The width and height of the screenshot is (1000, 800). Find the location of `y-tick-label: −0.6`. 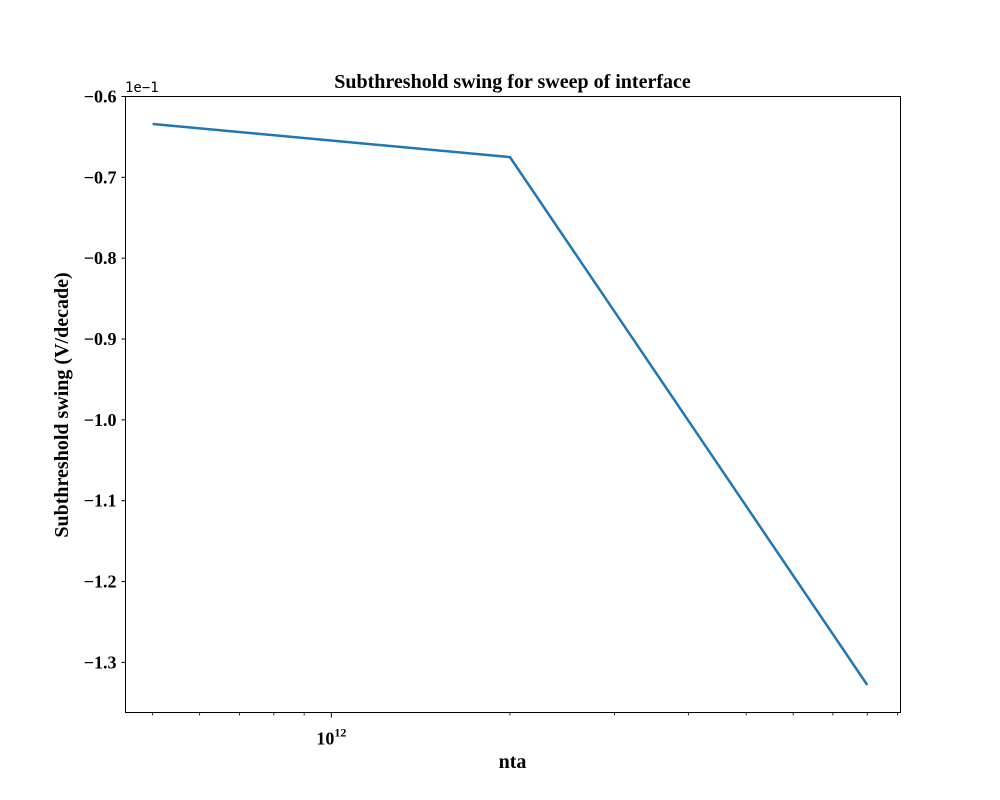

y-tick-label: −0.6 is located at coordinates (100, 97).